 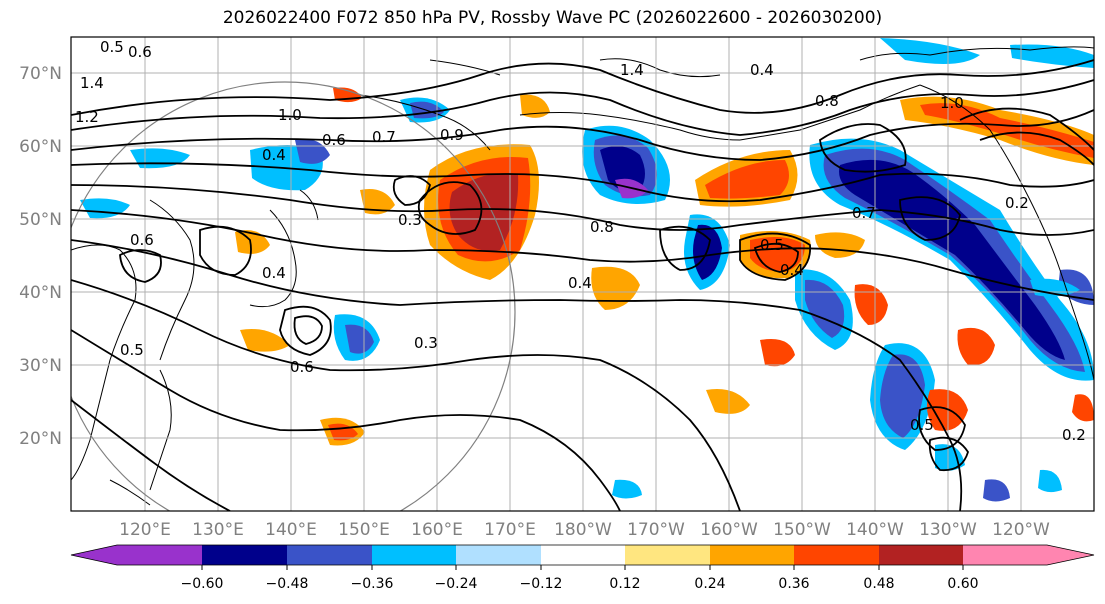 I want to click on lon-tick-label: 130°E, so click(x=218, y=530).